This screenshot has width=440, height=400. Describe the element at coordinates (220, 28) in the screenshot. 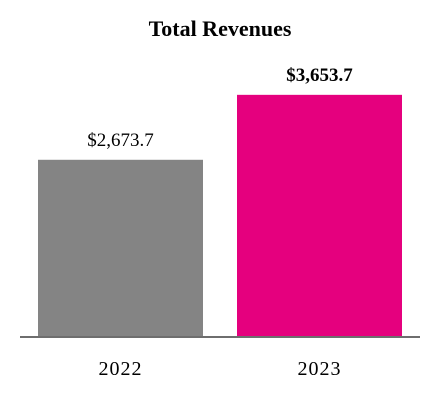

I see `chart-title: Total Revenues` at that location.